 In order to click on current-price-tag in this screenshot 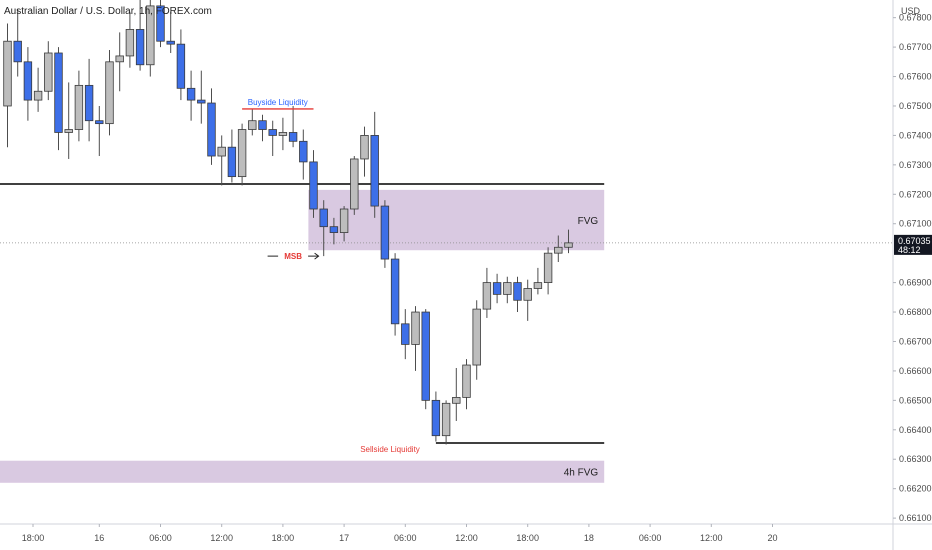, I will do `click(913, 244)`.